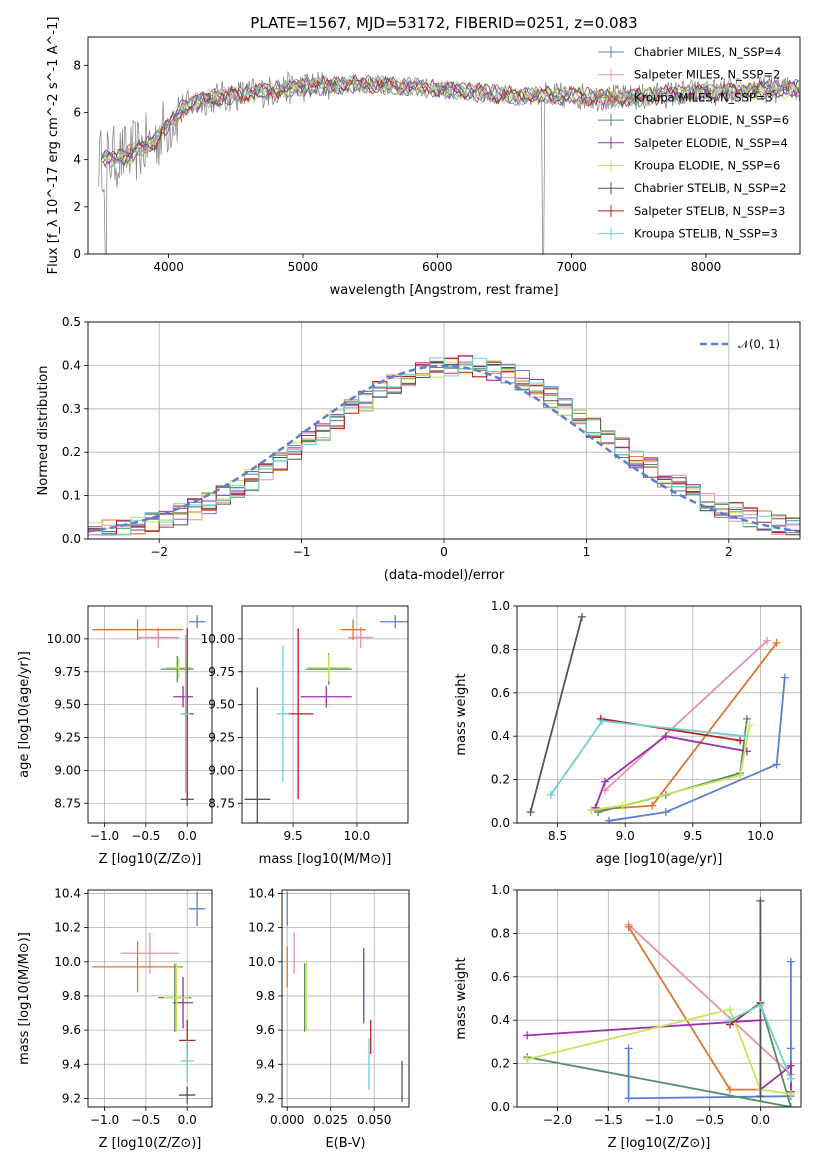 The height and width of the screenshot is (1170, 819). What do you see at coordinates (43, 431) in the screenshot?
I see `y-axis-label: Normed distribution` at bounding box center [43, 431].